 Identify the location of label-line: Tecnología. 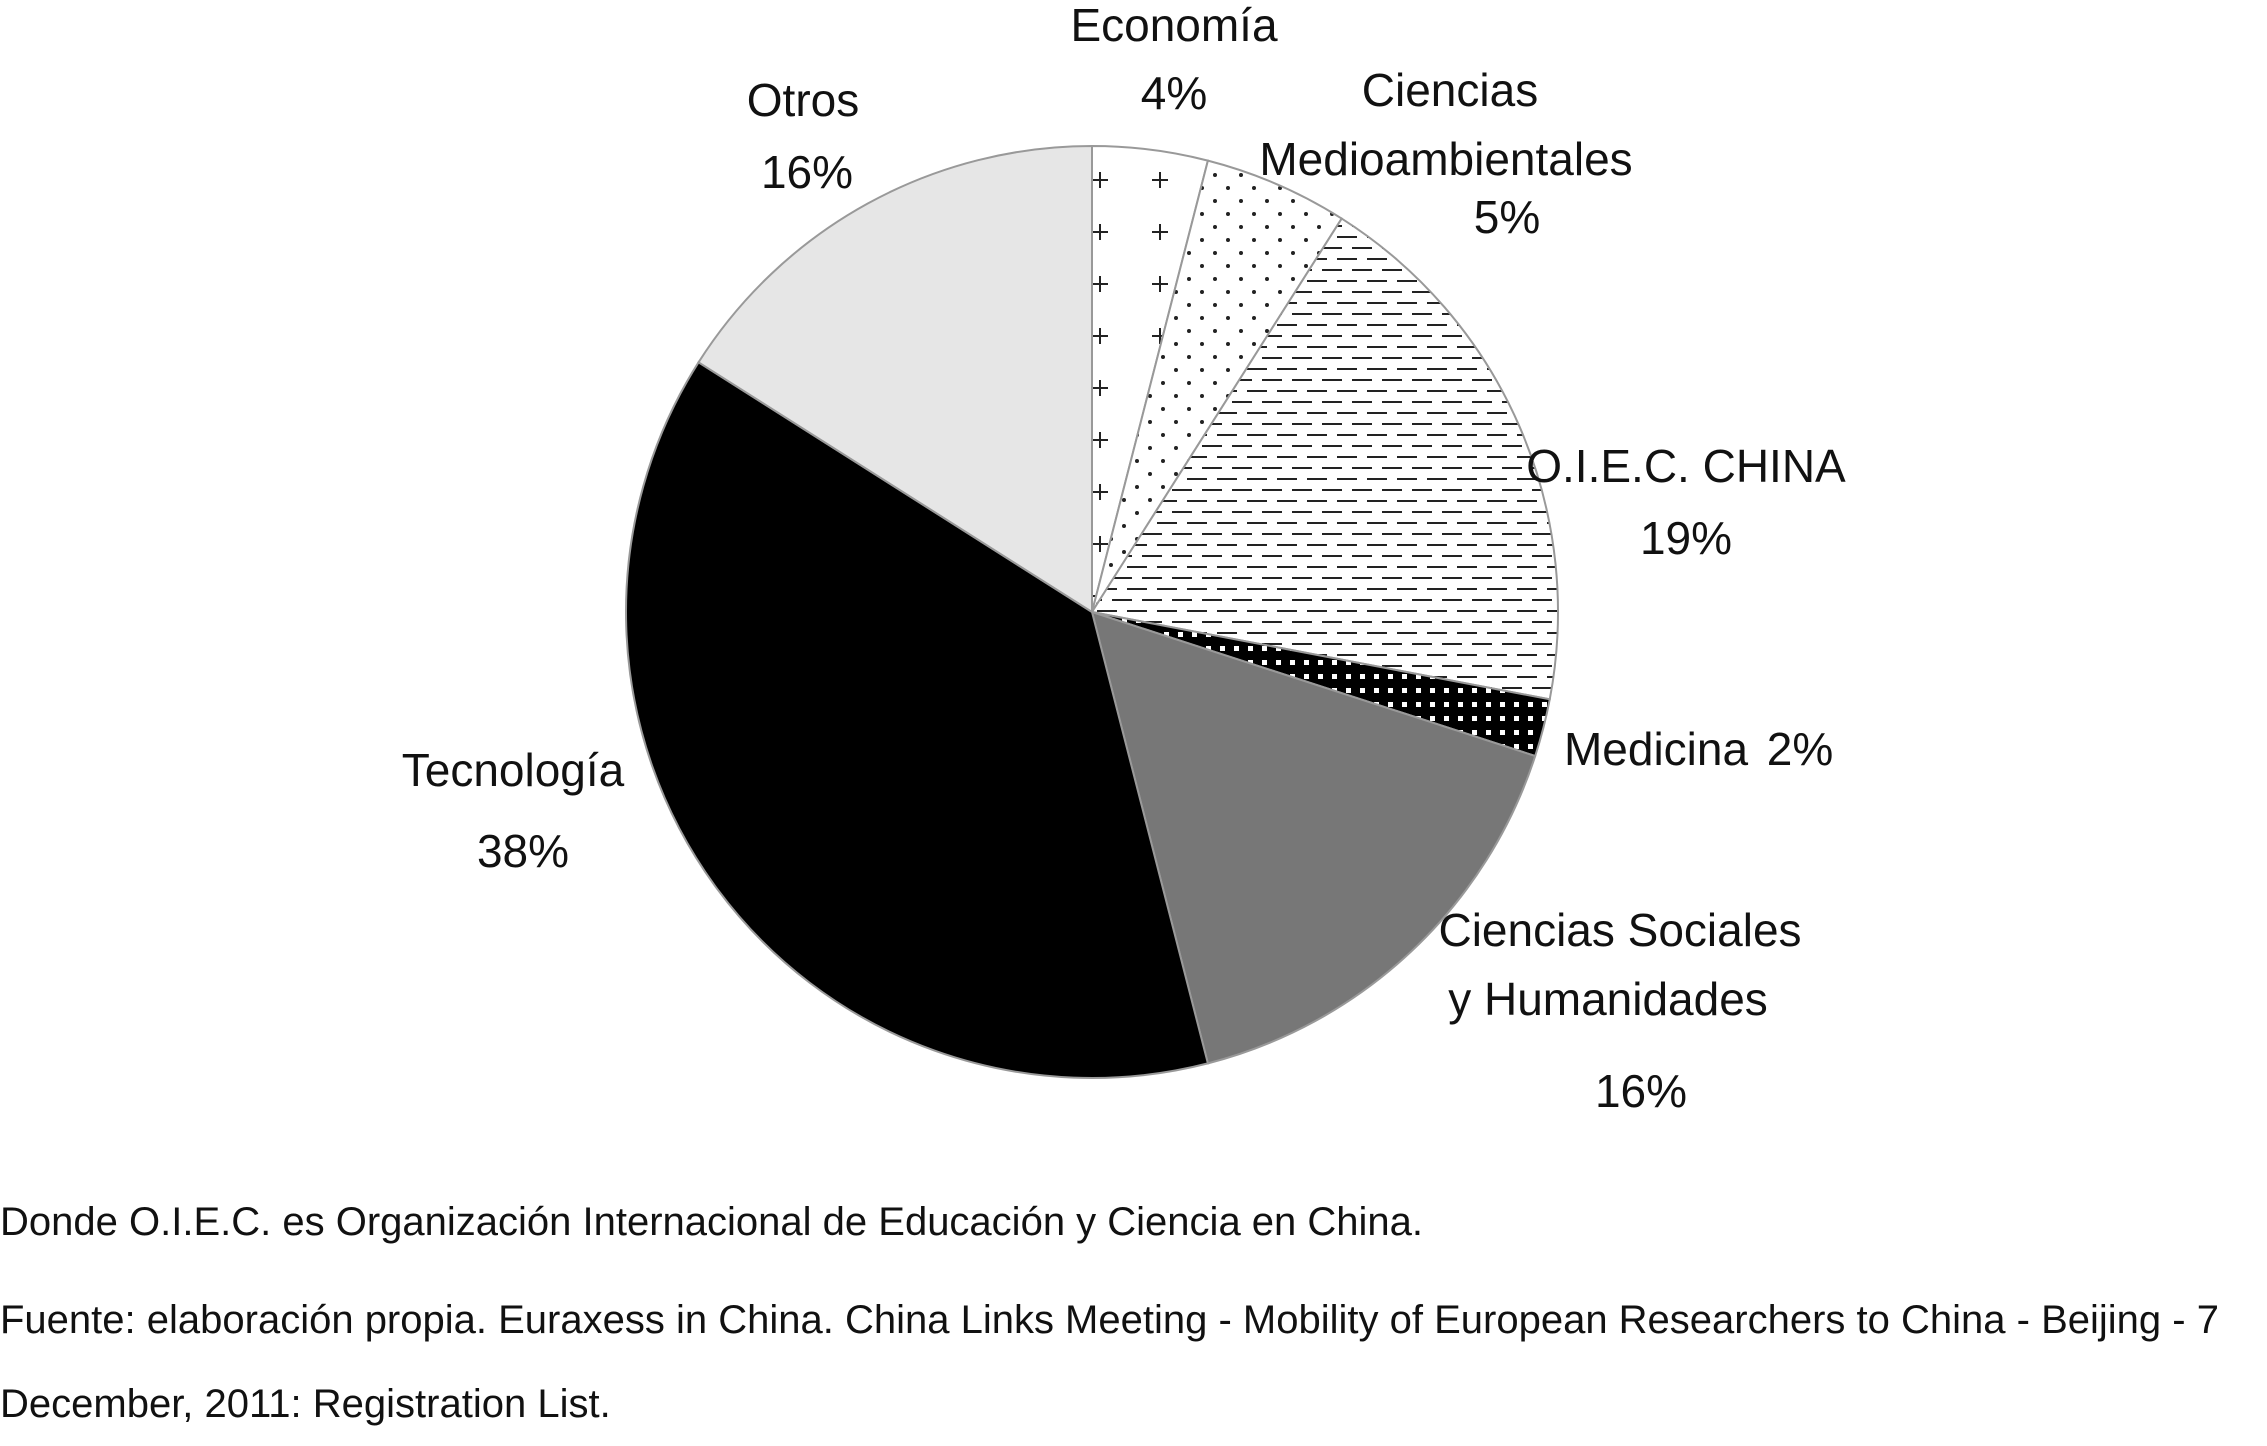
(513, 770).